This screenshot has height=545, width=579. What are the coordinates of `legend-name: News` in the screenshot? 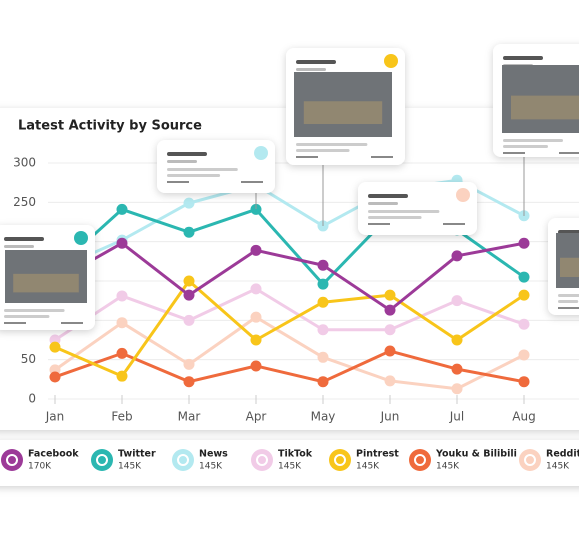 It's located at (213, 454).